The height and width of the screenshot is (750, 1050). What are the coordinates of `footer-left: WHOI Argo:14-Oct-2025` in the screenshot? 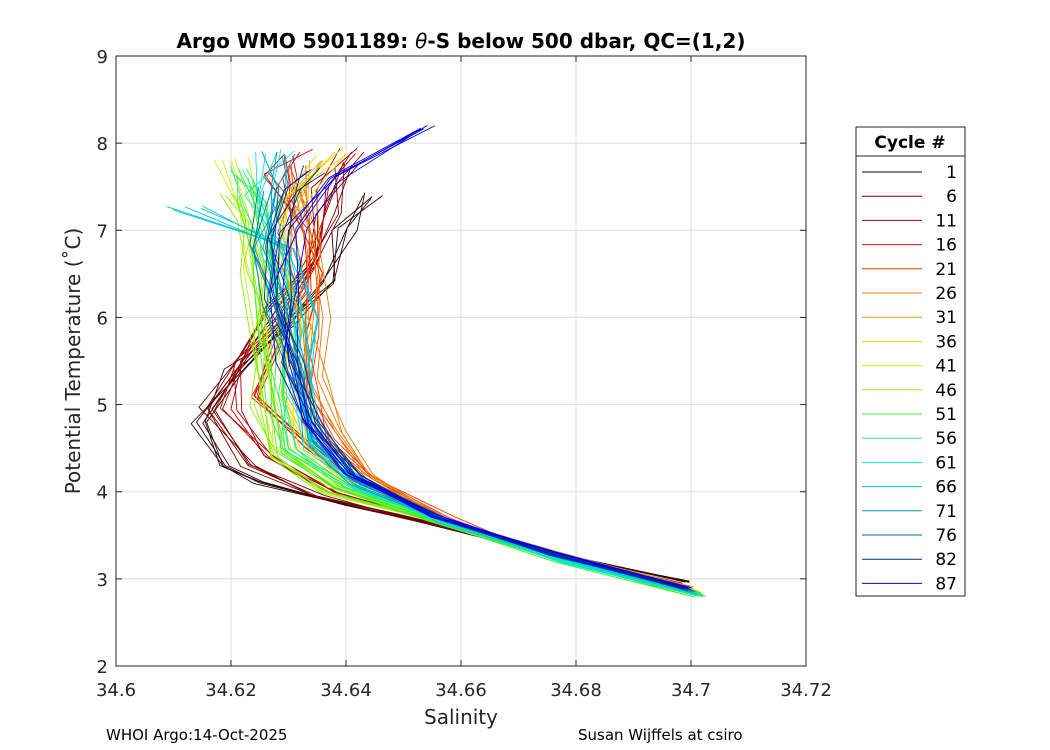 It's located at (197, 735).